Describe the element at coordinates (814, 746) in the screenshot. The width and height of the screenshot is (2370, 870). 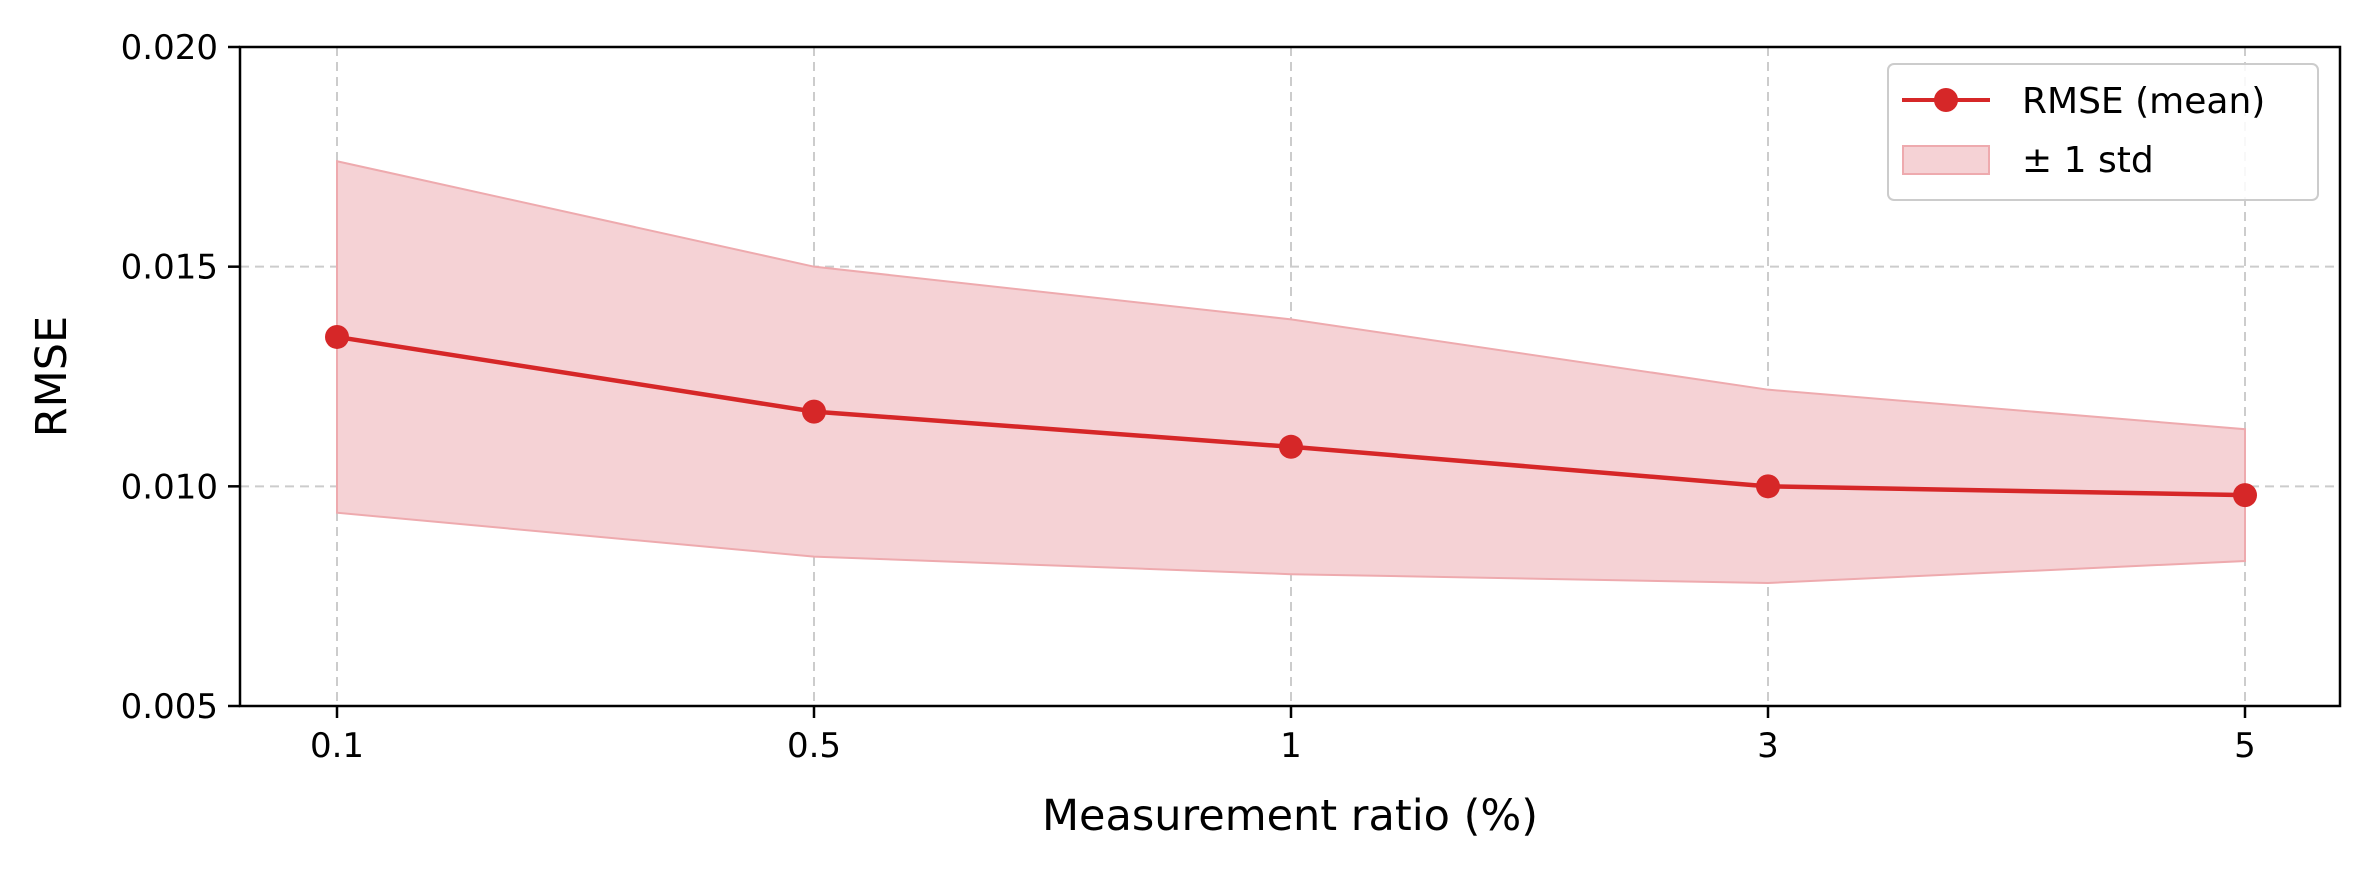
I see `x-tick-label: 0.5` at that location.